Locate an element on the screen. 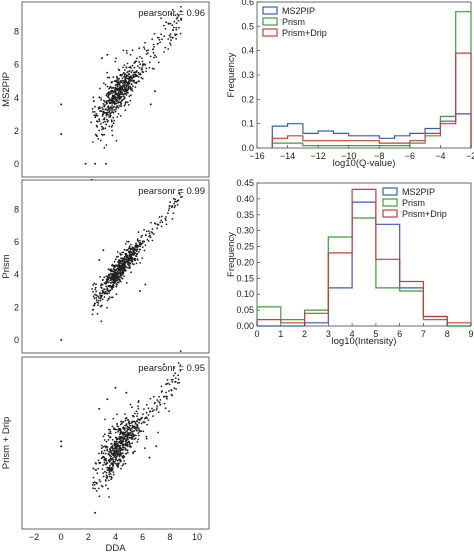  x-tick-label: −8 is located at coordinates (379, 156).